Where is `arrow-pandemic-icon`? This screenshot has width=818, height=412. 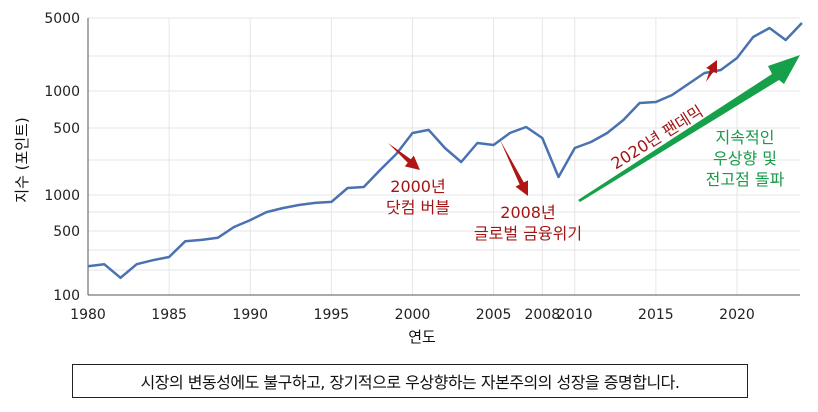 arrow-pandemic-icon is located at coordinates (711, 71).